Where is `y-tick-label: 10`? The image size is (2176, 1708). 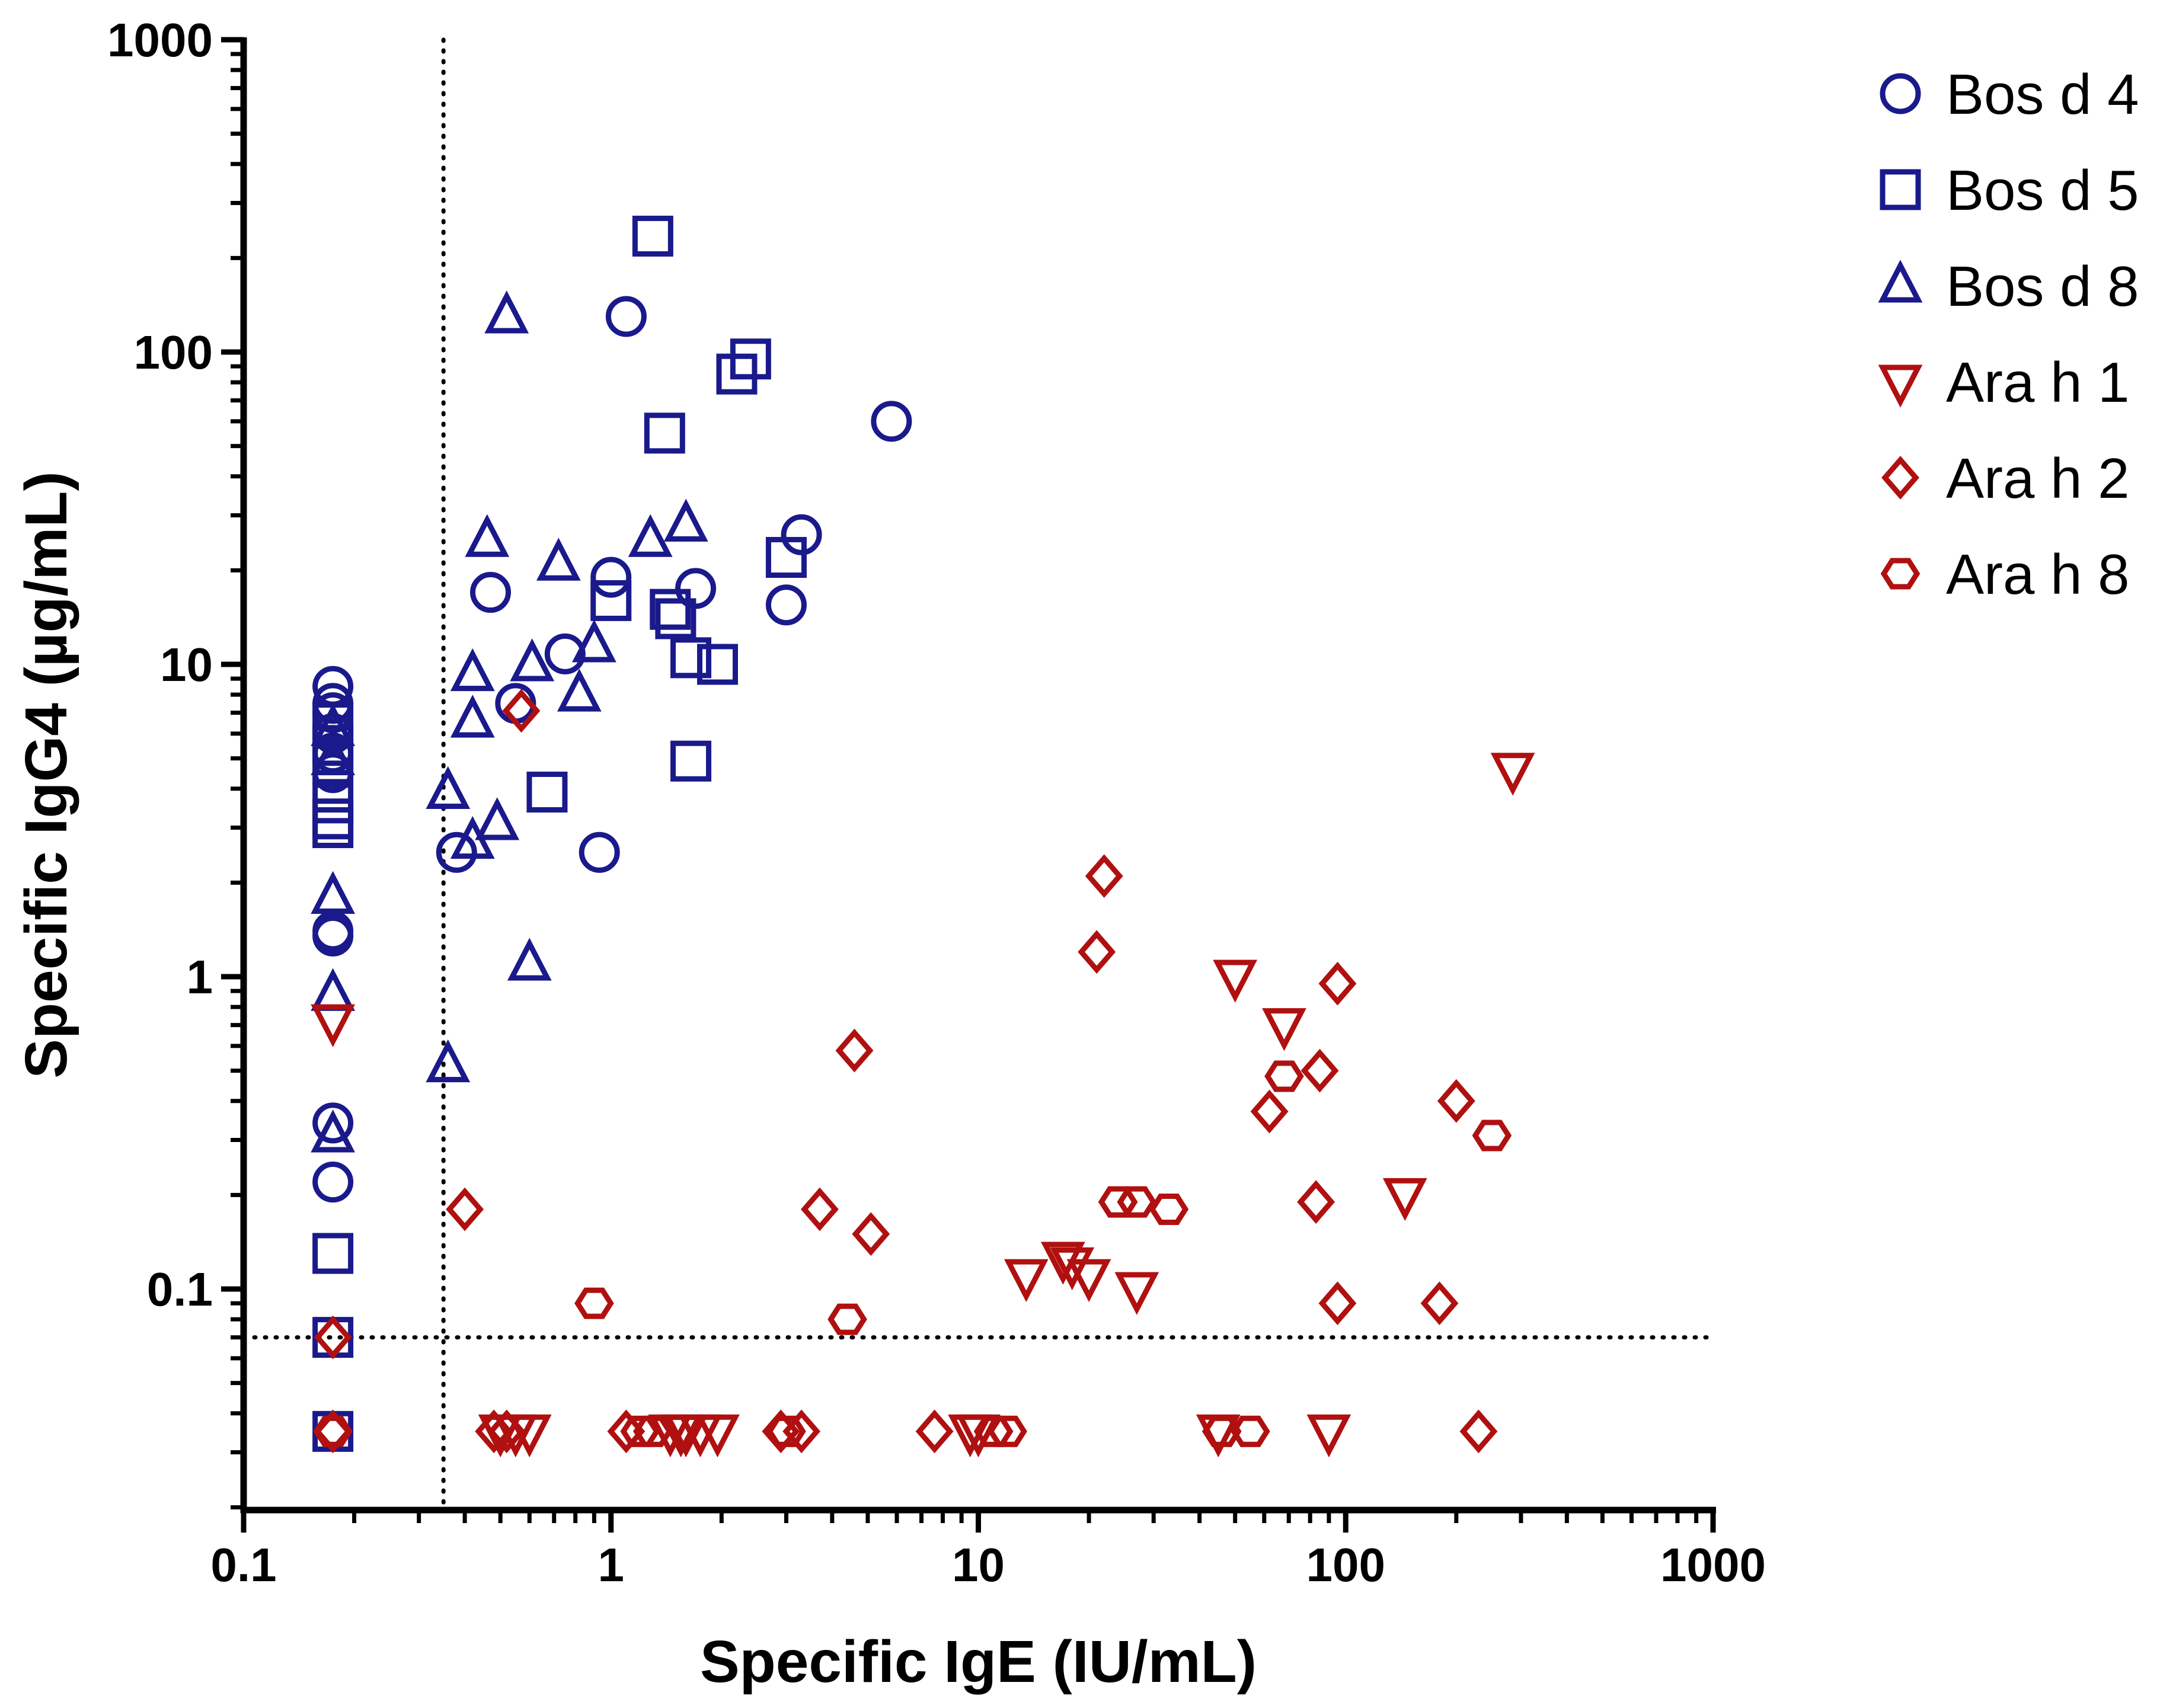
y-tick-label: 10 is located at coordinates (186, 664).